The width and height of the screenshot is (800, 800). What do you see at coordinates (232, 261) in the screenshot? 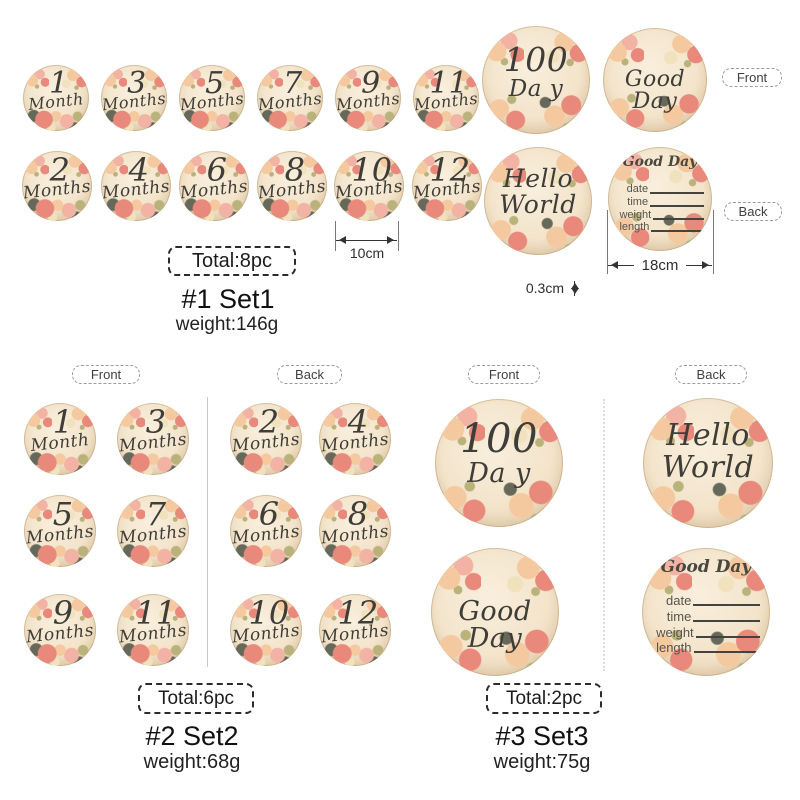
I see `set1-total-badge: Total:8pc` at bounding box center [232, 261].